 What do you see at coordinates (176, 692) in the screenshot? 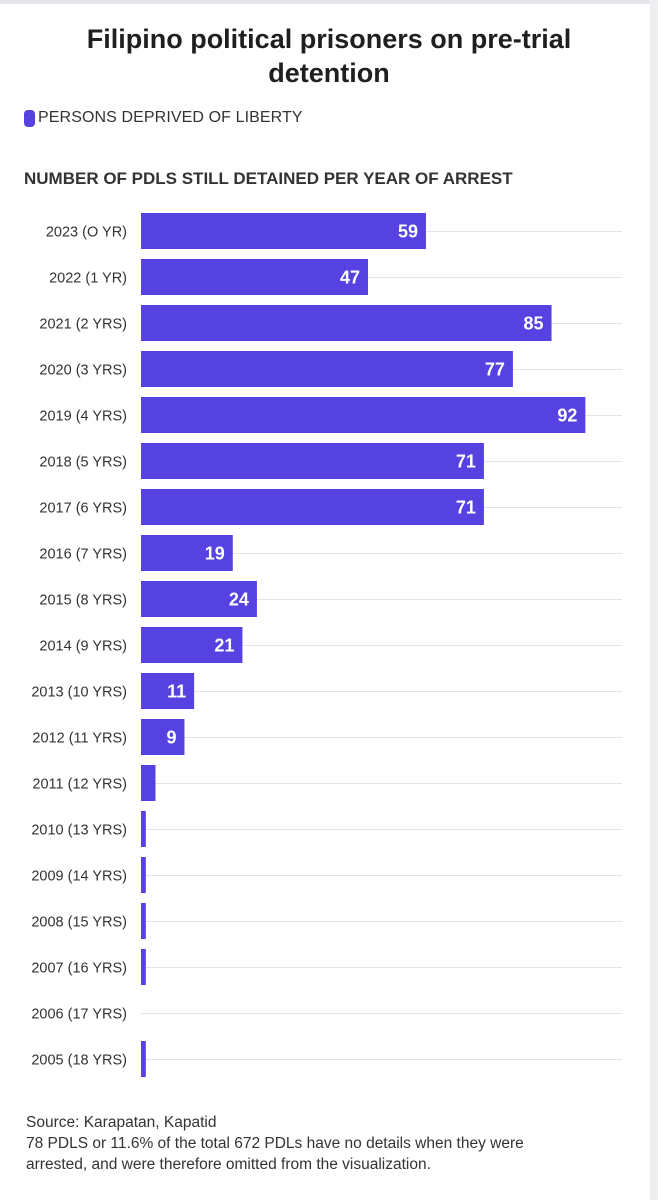
I see `data-label: 11` at bounding box center [176, 692].